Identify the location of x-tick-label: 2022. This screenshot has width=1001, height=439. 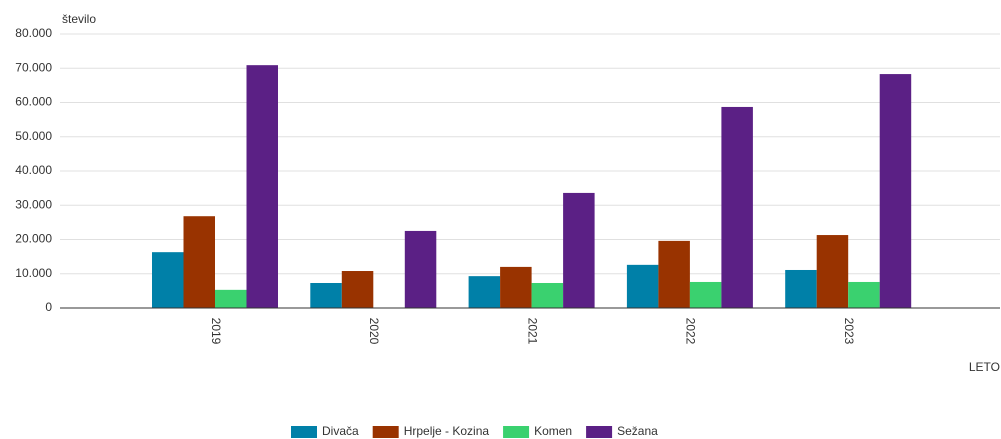
(691, 331).